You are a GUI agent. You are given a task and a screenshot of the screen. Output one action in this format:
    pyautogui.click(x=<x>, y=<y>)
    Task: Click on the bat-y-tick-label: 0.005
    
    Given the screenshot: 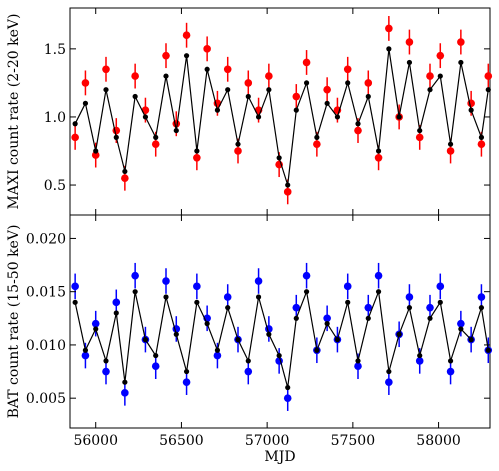 What is the action you would take?
    pyautogui.click(x=46, y=399)
    